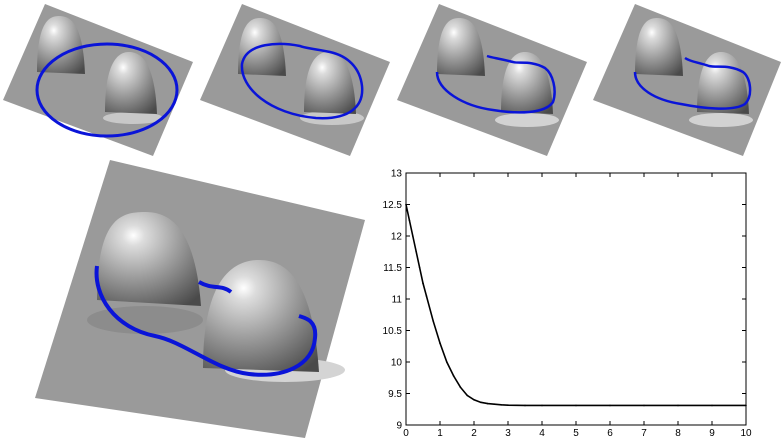 The height and width of the screenshot is (445, 781). I want to click on y-tick-label: 9, so click(399, 426).